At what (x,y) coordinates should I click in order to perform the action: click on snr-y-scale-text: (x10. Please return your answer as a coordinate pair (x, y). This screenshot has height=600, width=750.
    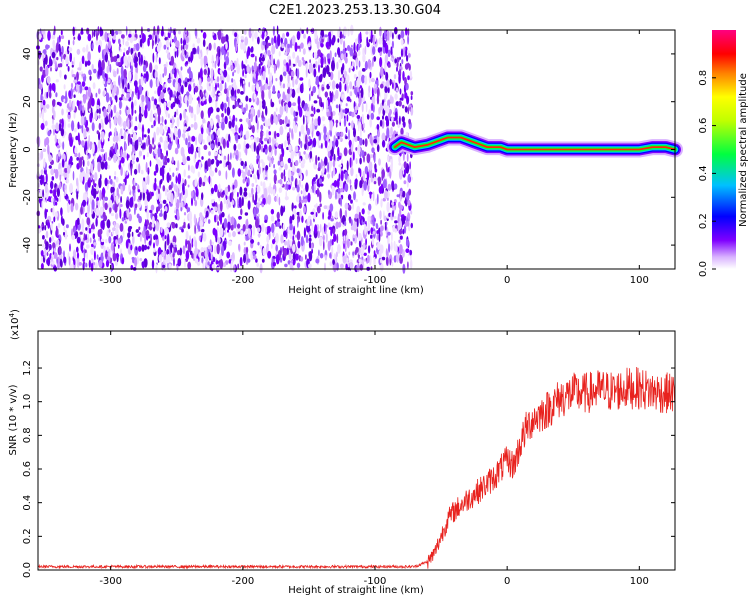
    Looking at the image, I should click on (15, 328).